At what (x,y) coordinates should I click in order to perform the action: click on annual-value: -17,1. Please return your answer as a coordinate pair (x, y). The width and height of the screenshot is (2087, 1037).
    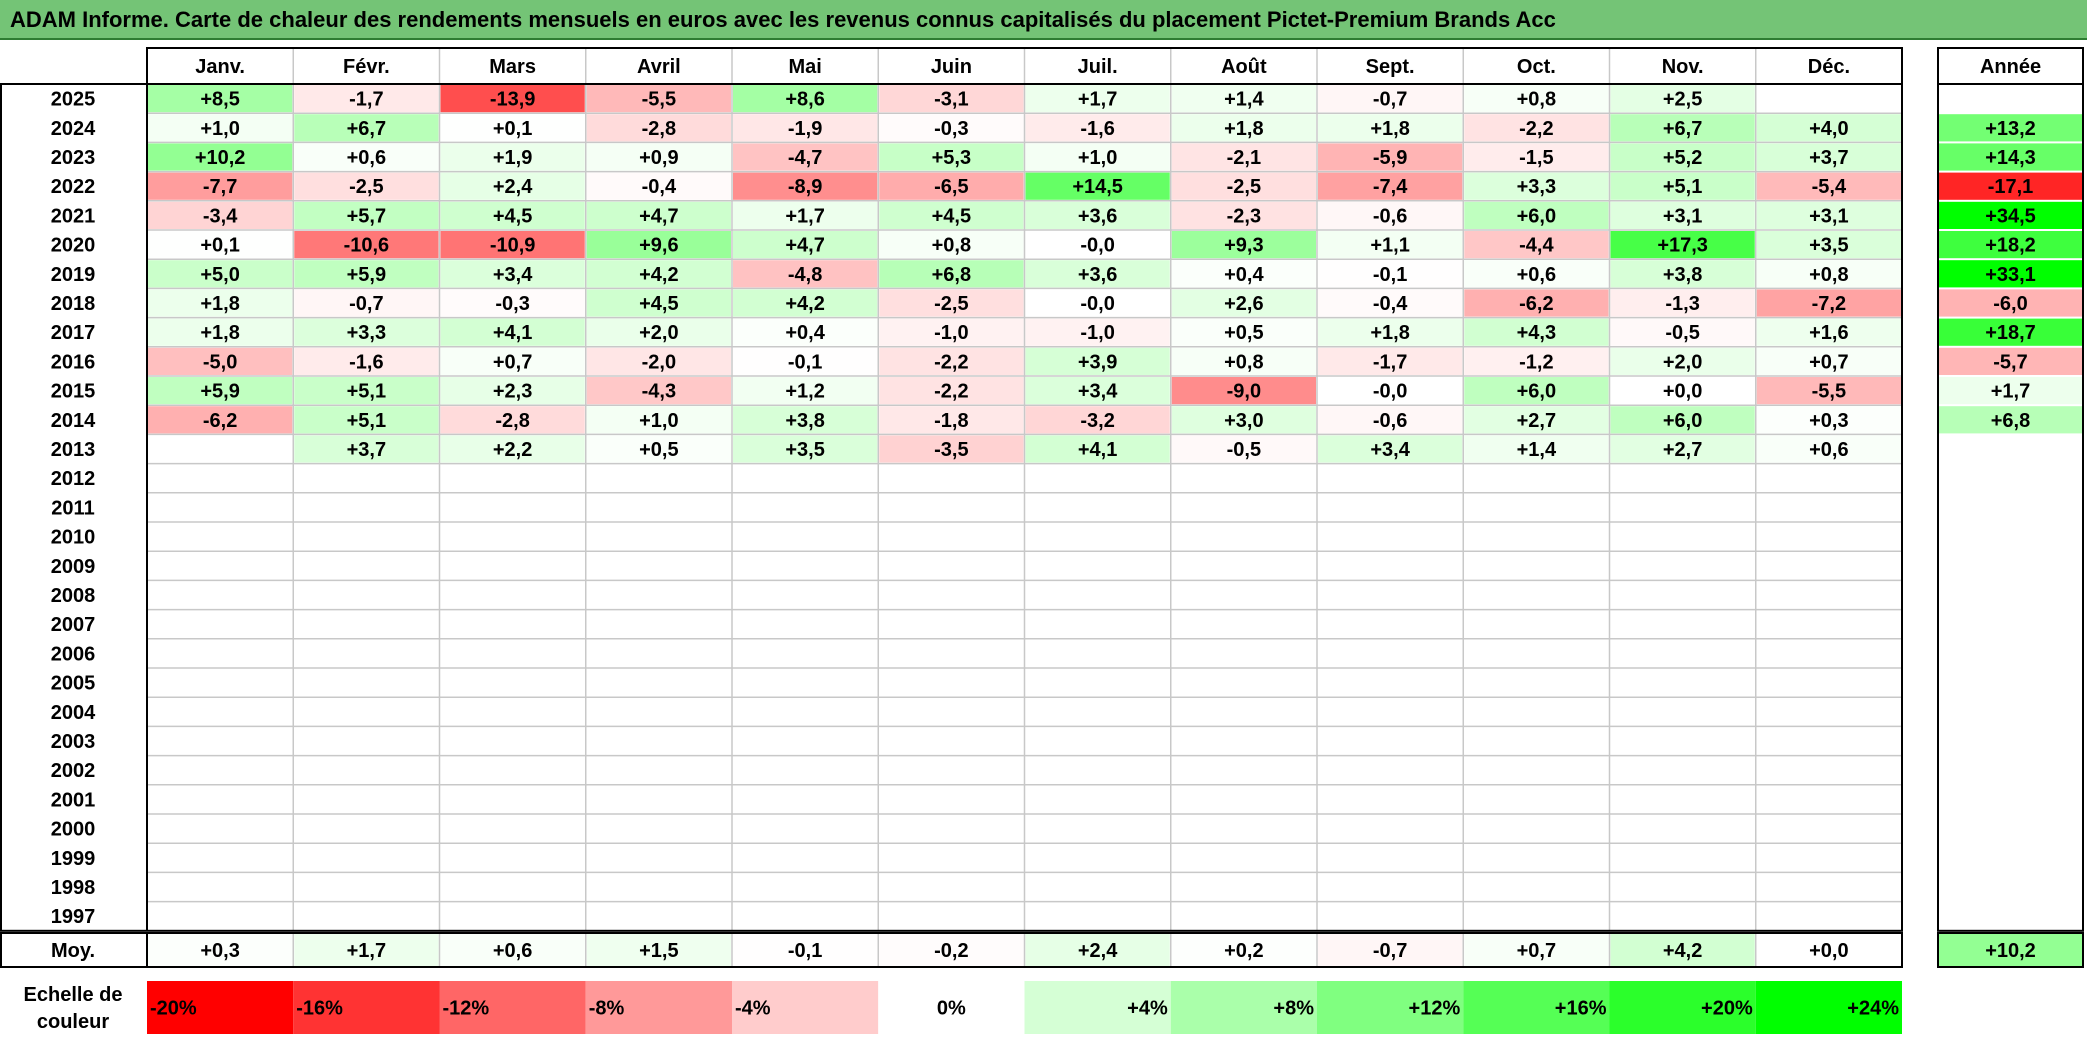
    Looking at the image, I should click on (2011, 187).